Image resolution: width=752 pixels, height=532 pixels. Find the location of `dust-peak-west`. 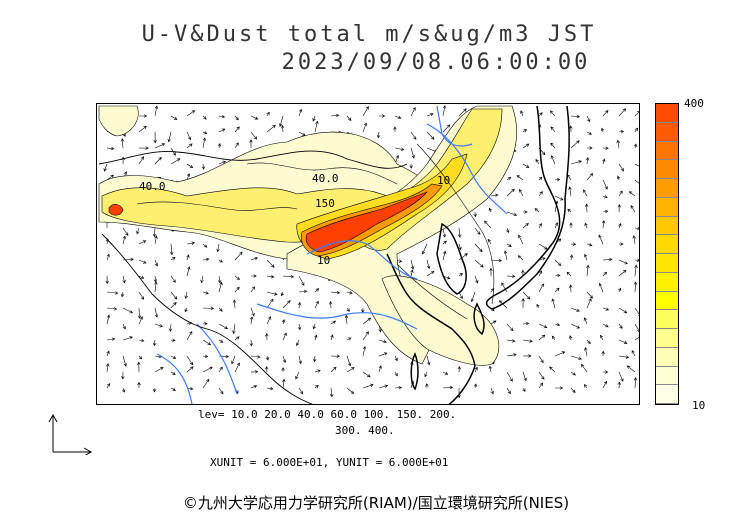

dust-peak-west is located at coordinates (116, 210).